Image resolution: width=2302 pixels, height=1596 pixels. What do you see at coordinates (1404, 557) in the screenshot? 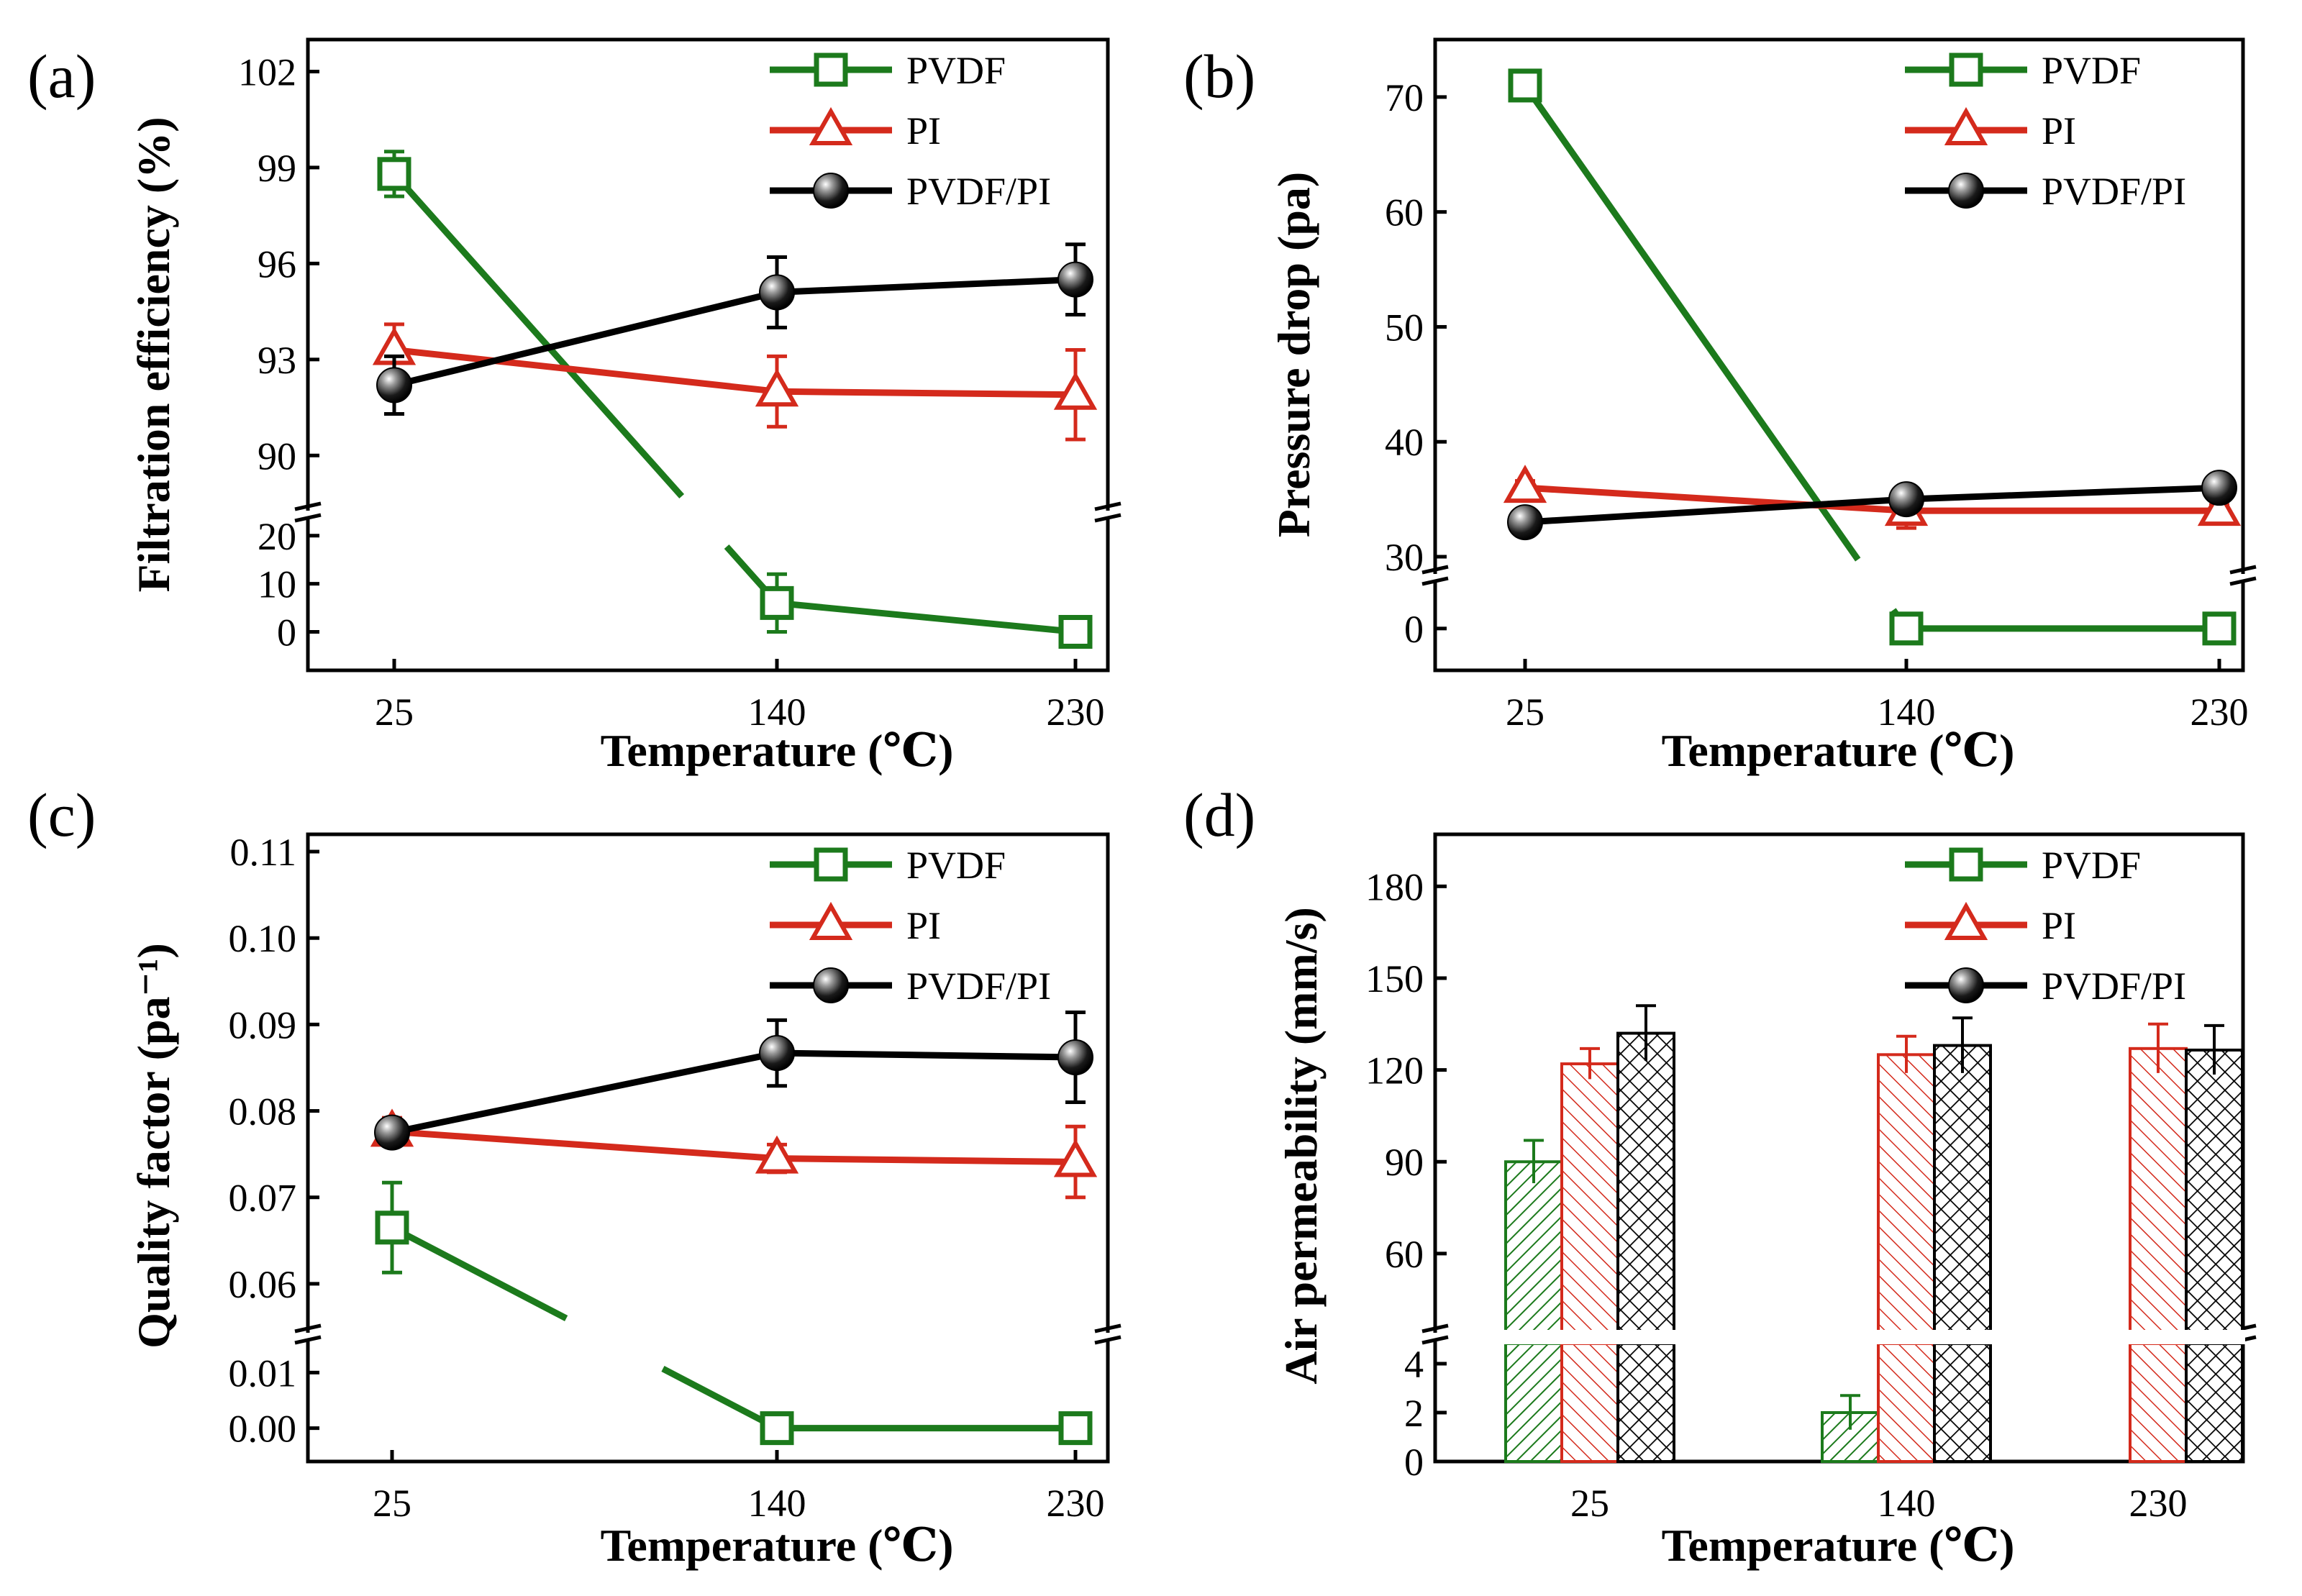
I see `y-axis-tick-label: 30` at bounding box center [1404, 557].